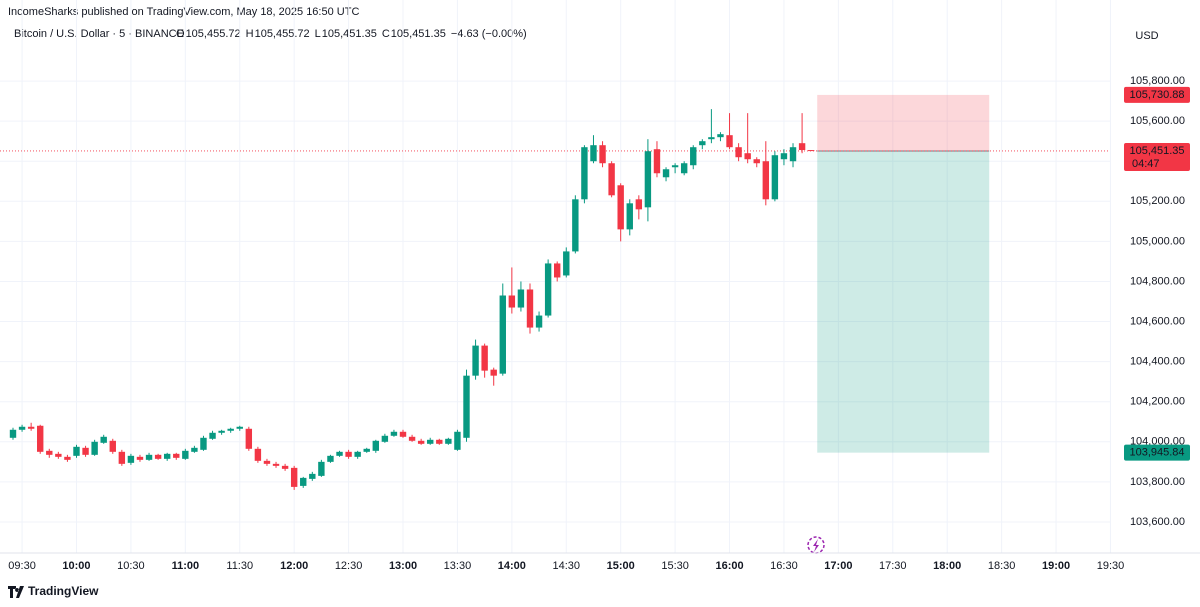 The image size is (1200, 607). Describe the element at coordinates (250, 34) in the screenshot. I see `legend-key: H` at that location.